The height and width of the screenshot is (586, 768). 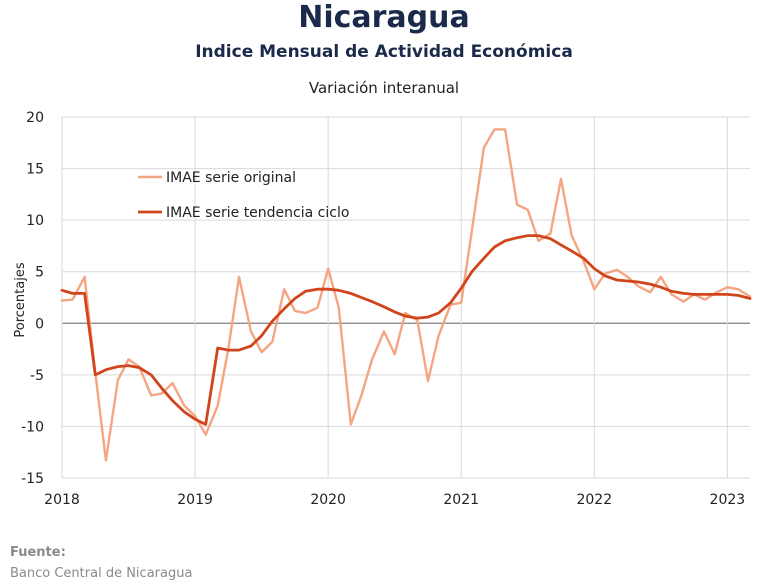 I want to click on y-tick-label: 0, so click(x=39, y=324).